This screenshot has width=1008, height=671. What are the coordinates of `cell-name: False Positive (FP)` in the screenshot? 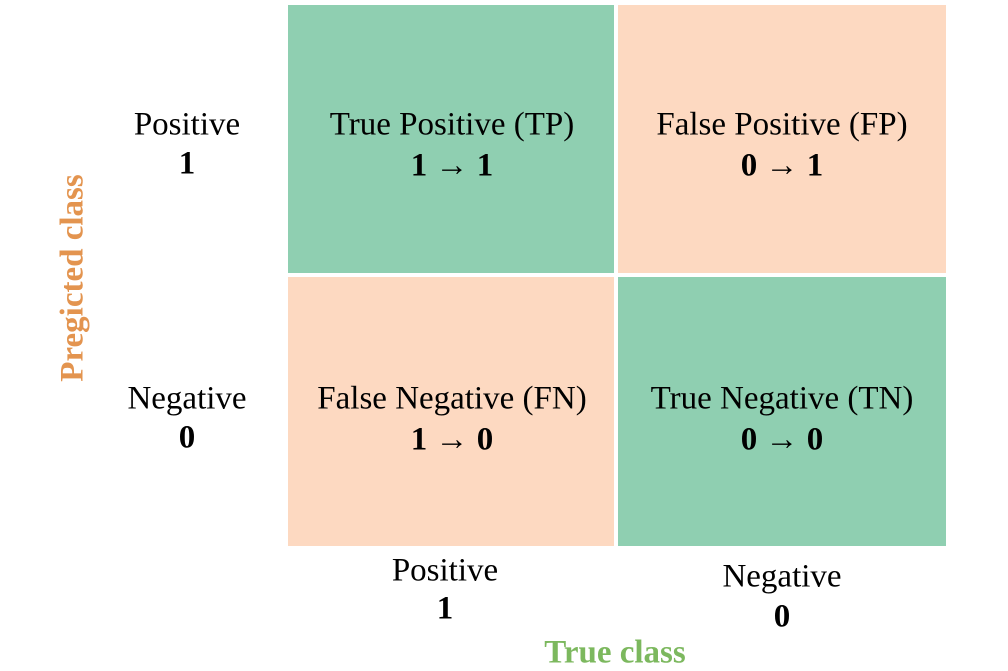 It's located at (781, 125).